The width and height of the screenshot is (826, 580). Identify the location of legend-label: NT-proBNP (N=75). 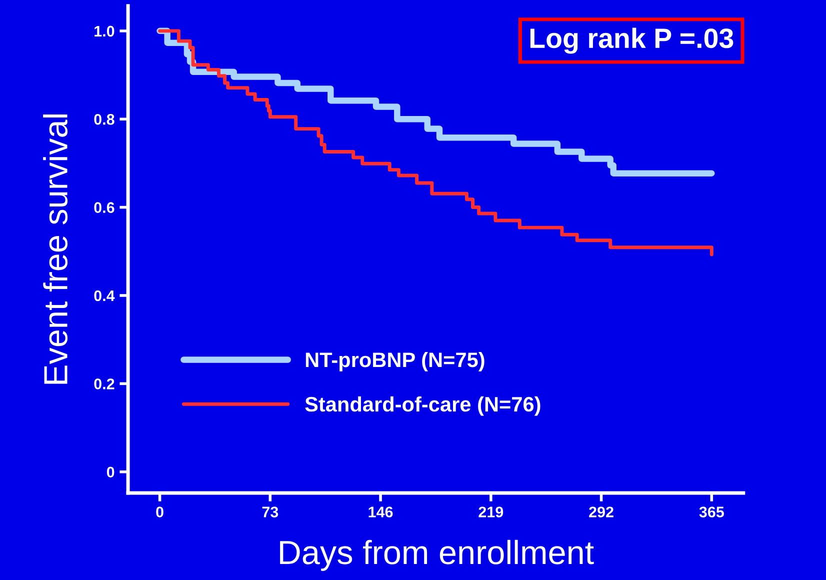
(395, 362).